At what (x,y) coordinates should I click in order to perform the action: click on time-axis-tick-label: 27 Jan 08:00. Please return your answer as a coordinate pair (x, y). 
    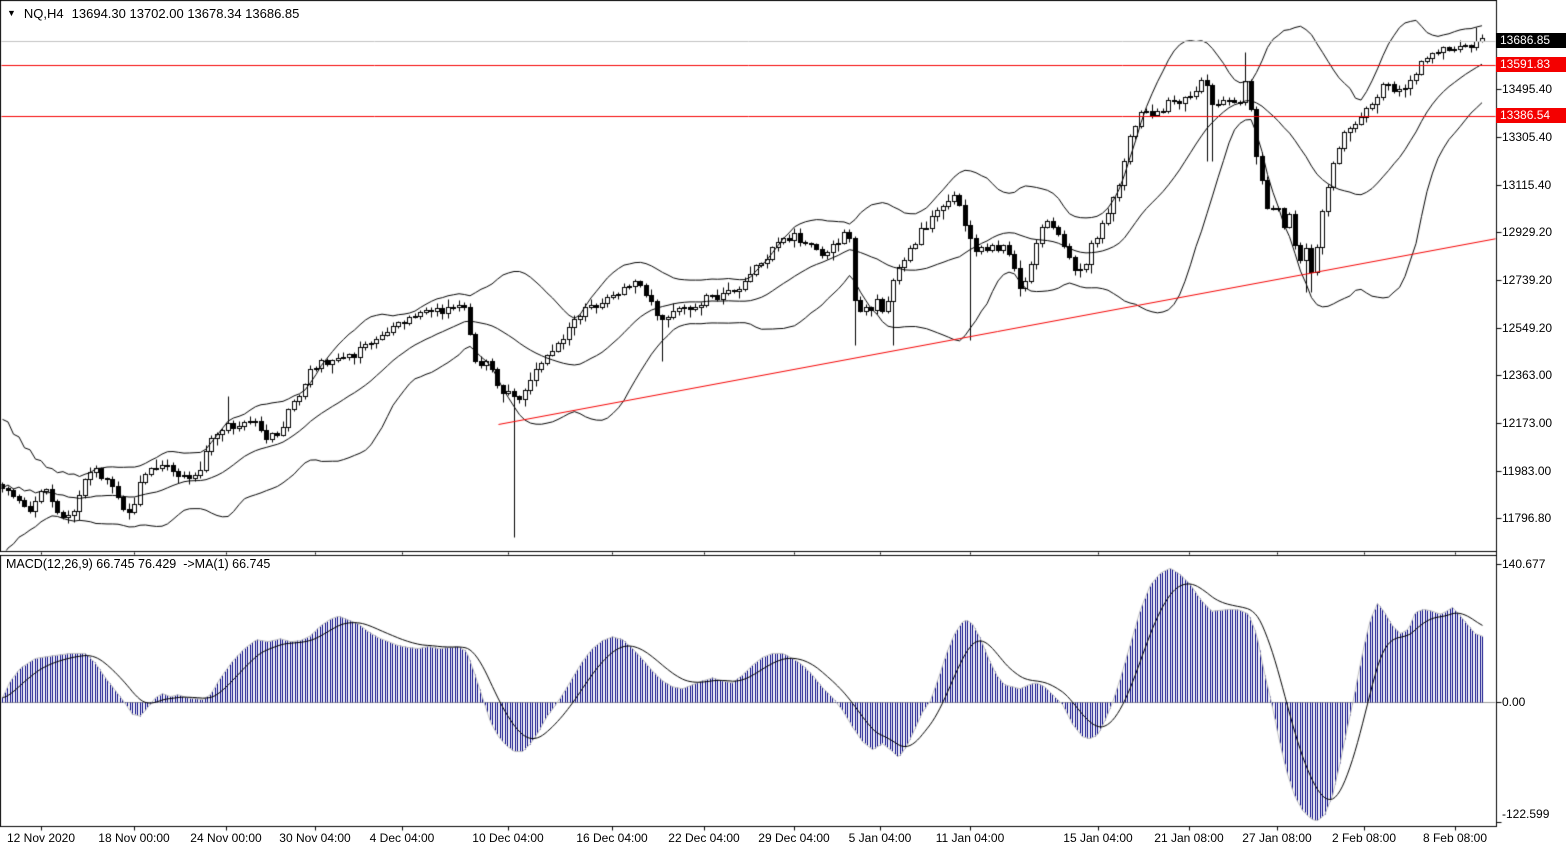
    Looking at the image, I should click on (1277, 838).